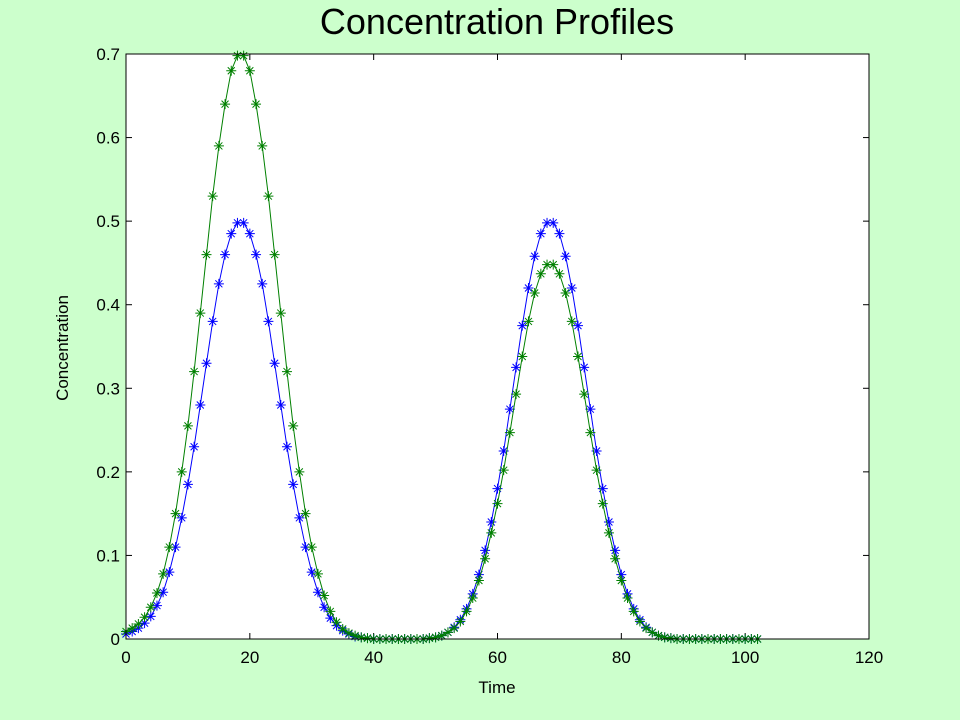 The image size is (960, 720). Describe the element at coordinates (497, 21) in the screenshot. I see `chart-title: Concentration Profiles` at that location.